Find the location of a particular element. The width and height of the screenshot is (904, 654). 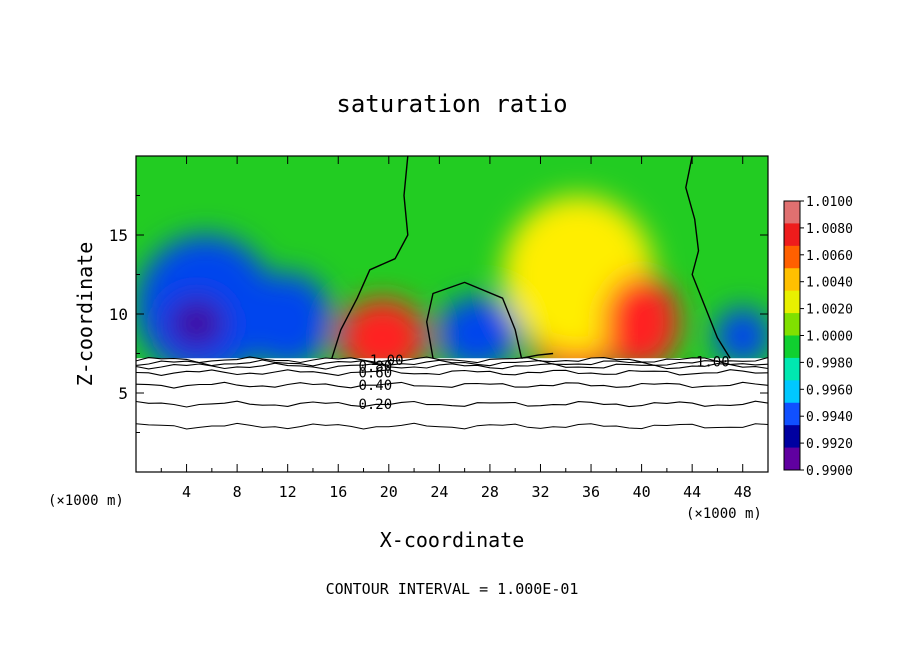

x-tick-label: 36 is located at coordinates (591, 492).